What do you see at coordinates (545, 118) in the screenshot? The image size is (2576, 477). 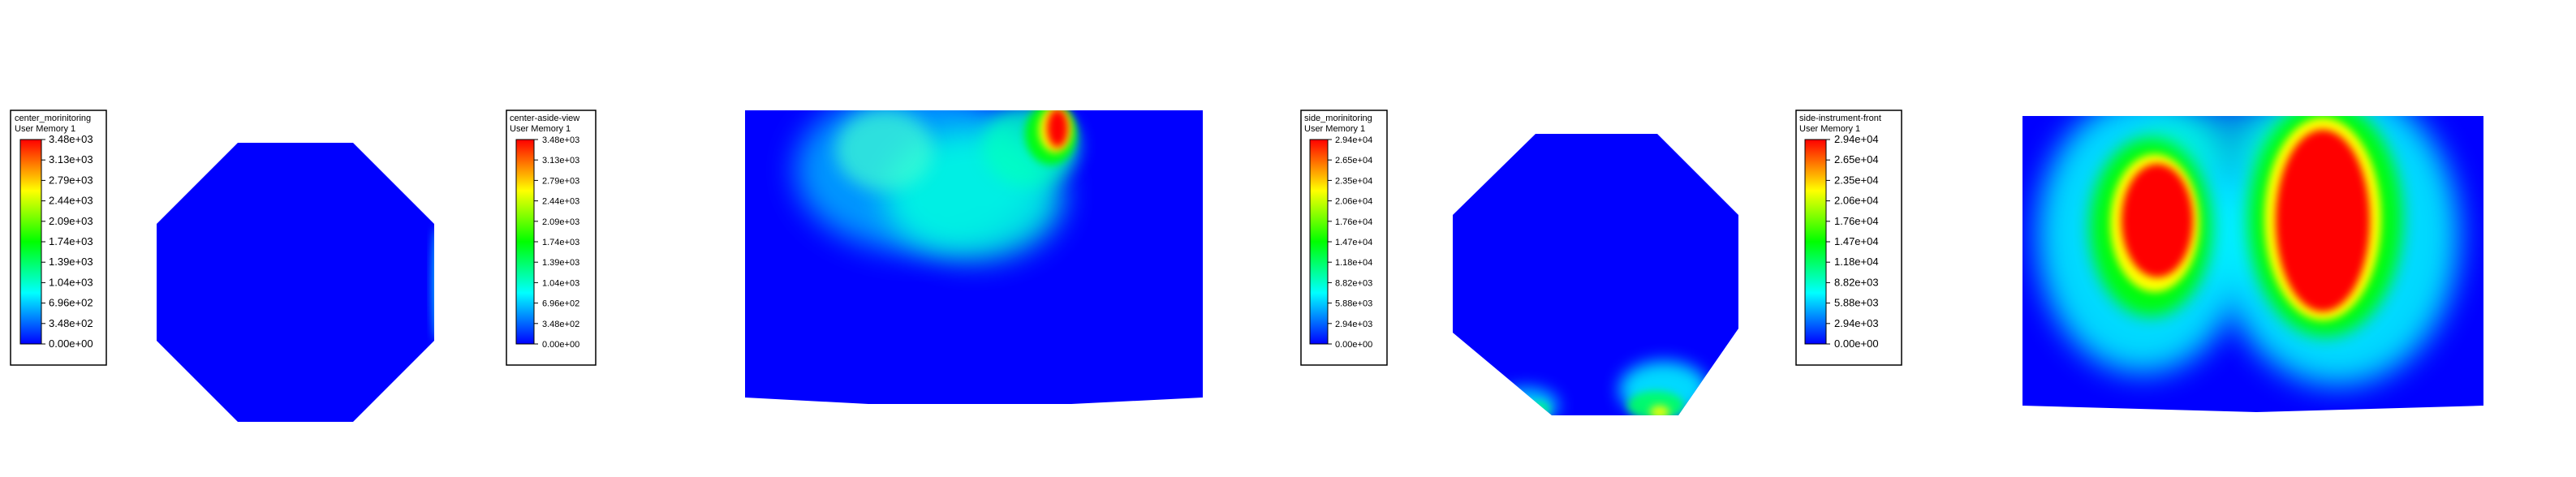 I see `legend-title: center-aside-view` at bounding box center [545, 118].